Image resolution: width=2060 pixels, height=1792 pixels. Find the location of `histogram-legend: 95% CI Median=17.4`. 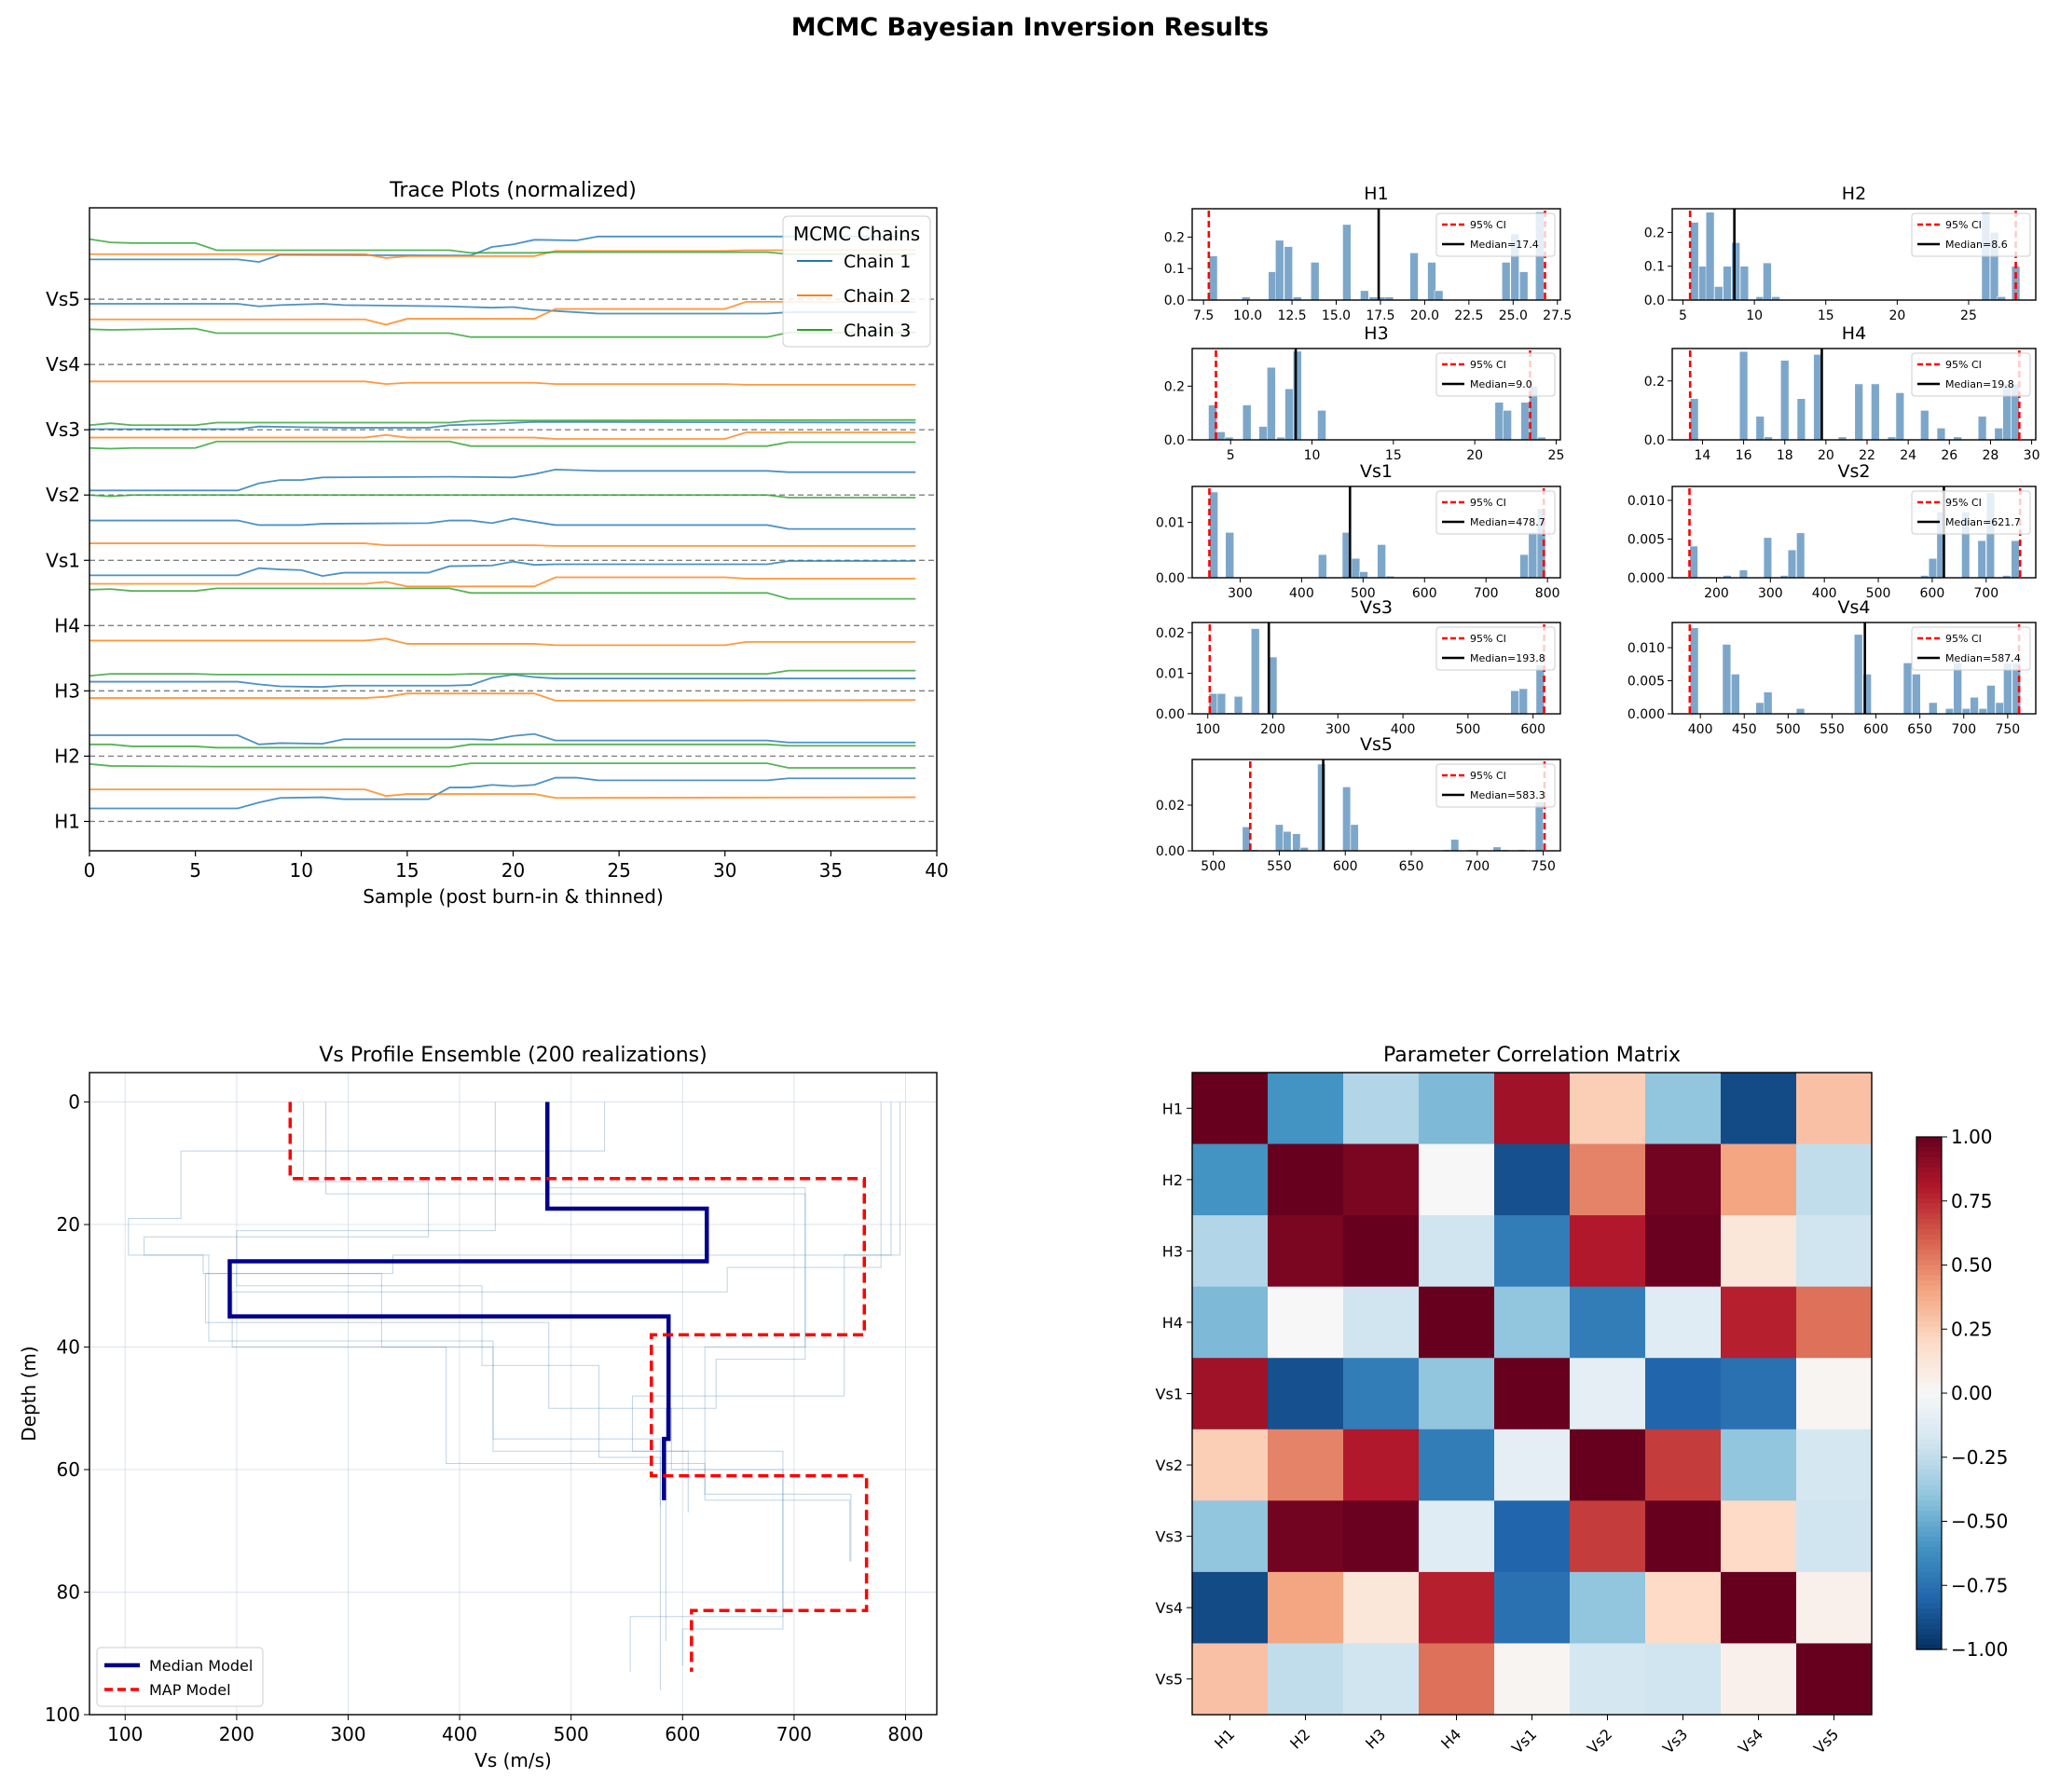

histogram-legend: 95% CI Median=17.4 is located at coordinates (1495, 234).